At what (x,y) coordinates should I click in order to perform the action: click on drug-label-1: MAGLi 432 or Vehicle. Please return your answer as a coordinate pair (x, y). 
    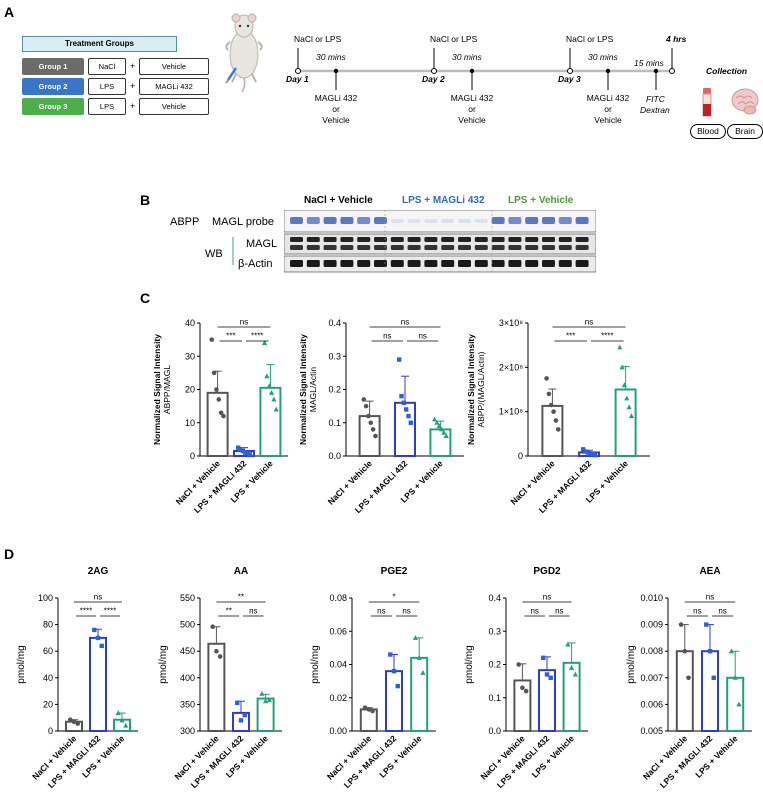
    Looking at the image, I should click on (336, 109).